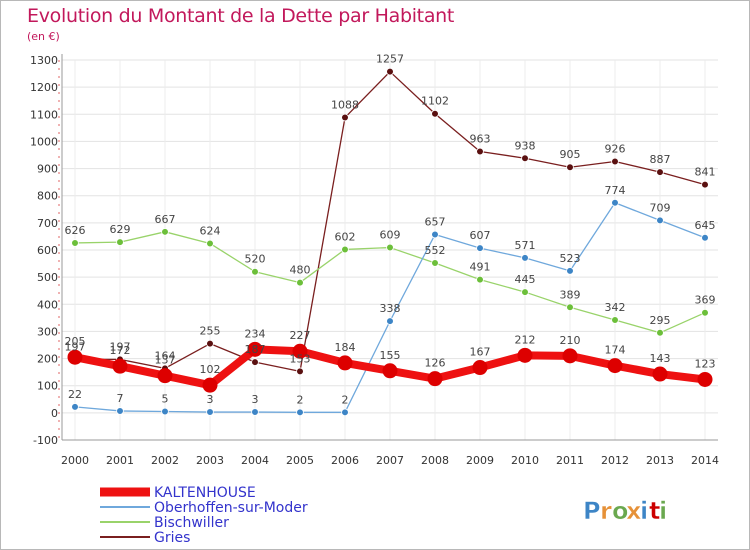 This screenshot has width=750, height=550. I want to click on data-label-gries: 841, so click(705, 172).